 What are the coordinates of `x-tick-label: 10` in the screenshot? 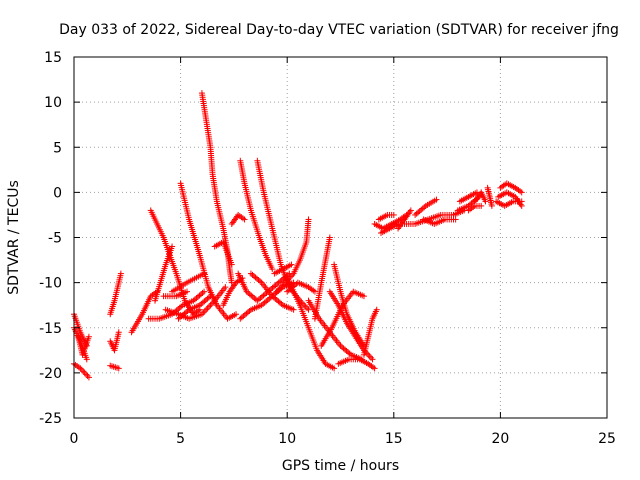 It's located at (287, 439).